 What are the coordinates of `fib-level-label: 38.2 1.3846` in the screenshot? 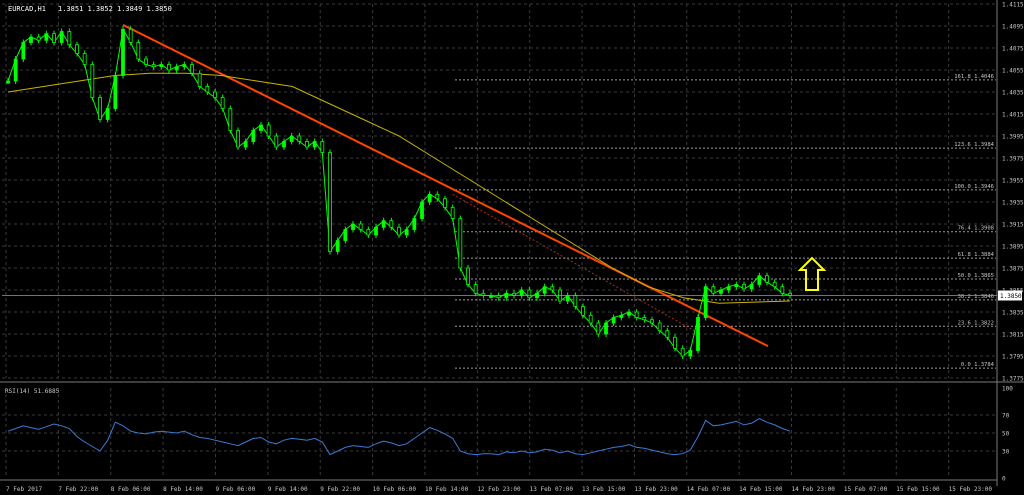 It's located at (976, 297).